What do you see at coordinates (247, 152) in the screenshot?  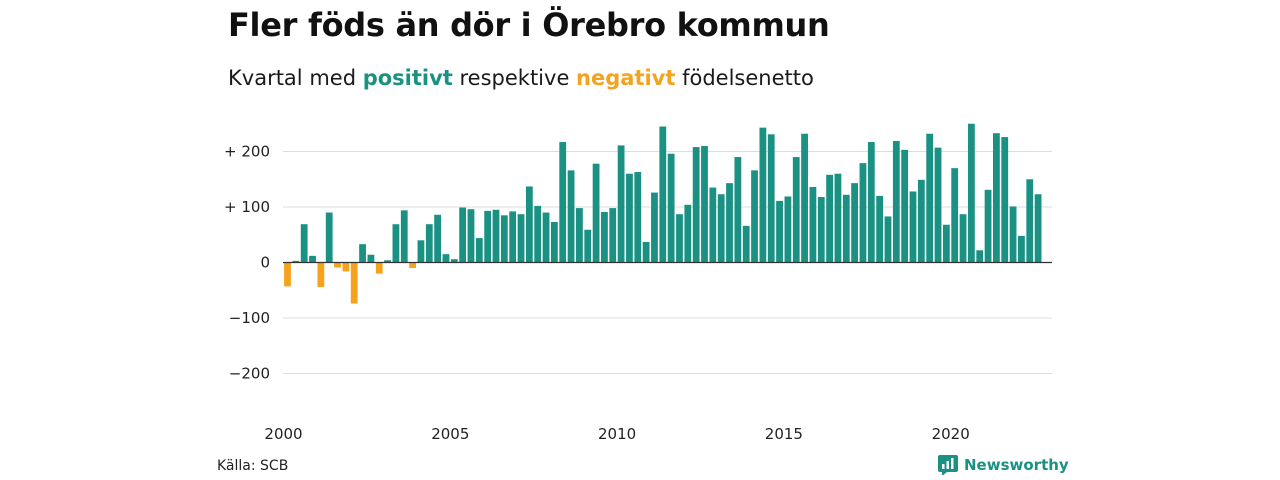 I see `y-tick-label: + 200` at bounding box center [247, 152].